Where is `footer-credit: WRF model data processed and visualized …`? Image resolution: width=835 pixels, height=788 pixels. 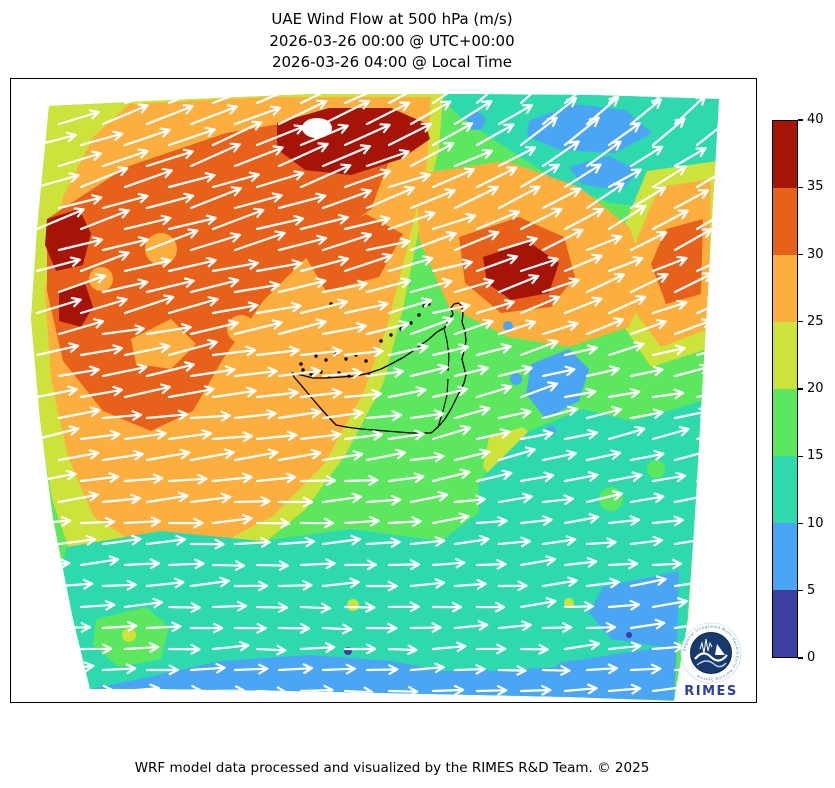
footer-credit: WRF model data processed and visualized … is located at coordinates (392, 768).